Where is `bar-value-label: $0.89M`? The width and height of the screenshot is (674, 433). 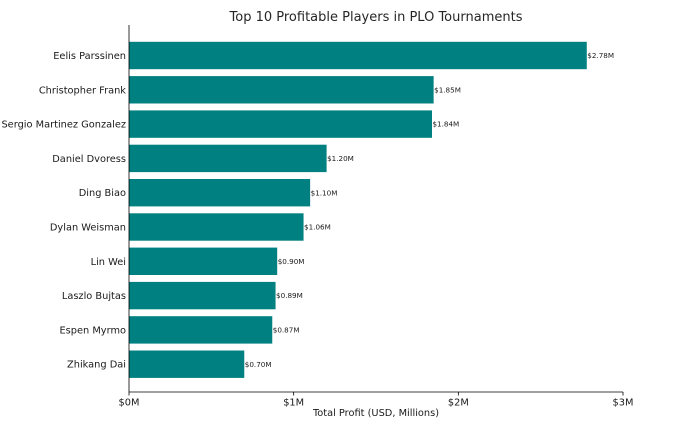 bar-value-label: $0.89M is located at coordinates (289, 295).